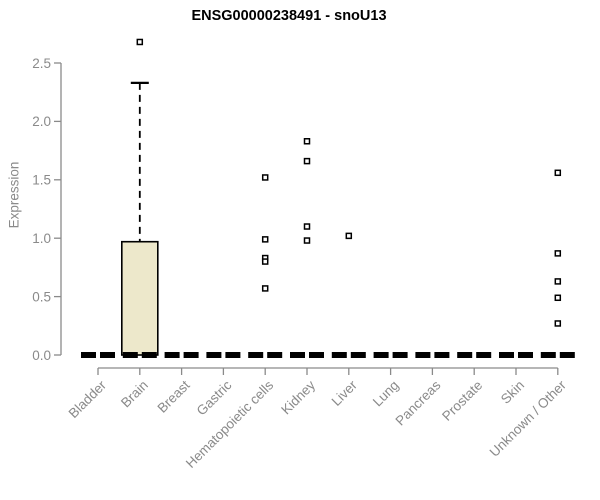 This screenshot has width=600, height=500. What do you see at coordinates (88, 399) in the screenshot?
I see `x-tick-label-bladder: Bladder` at bounding box center [88, 399].